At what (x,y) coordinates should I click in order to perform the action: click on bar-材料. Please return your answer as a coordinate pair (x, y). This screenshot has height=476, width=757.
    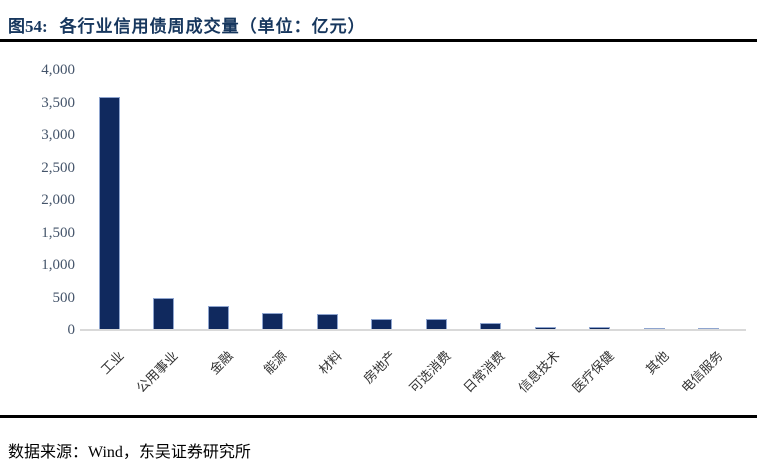
    Looking at the image, I should click on (327, 321).